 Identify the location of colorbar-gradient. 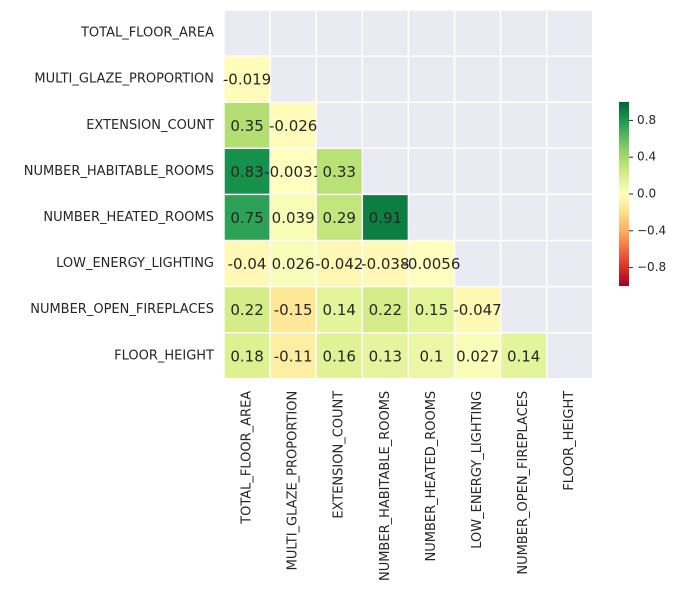
(624, 194).